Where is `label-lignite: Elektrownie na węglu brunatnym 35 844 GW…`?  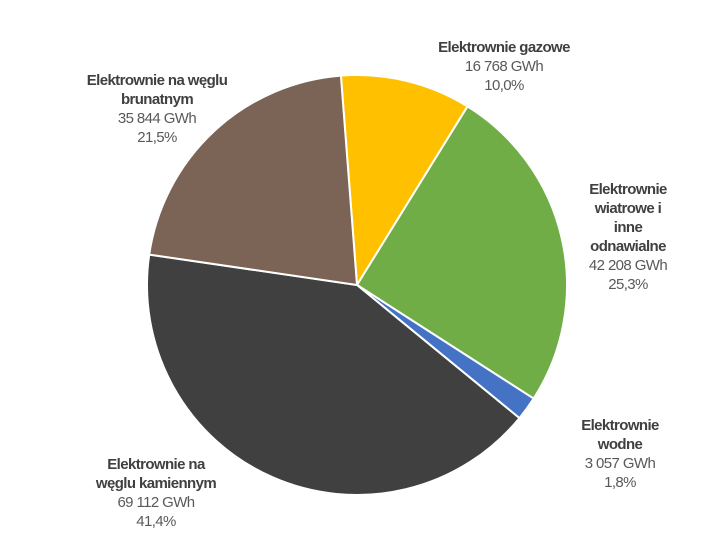
label-lignite: Elektrownie na węglu brunatnym 35 844 GW… is located at coordinates (157, 109).